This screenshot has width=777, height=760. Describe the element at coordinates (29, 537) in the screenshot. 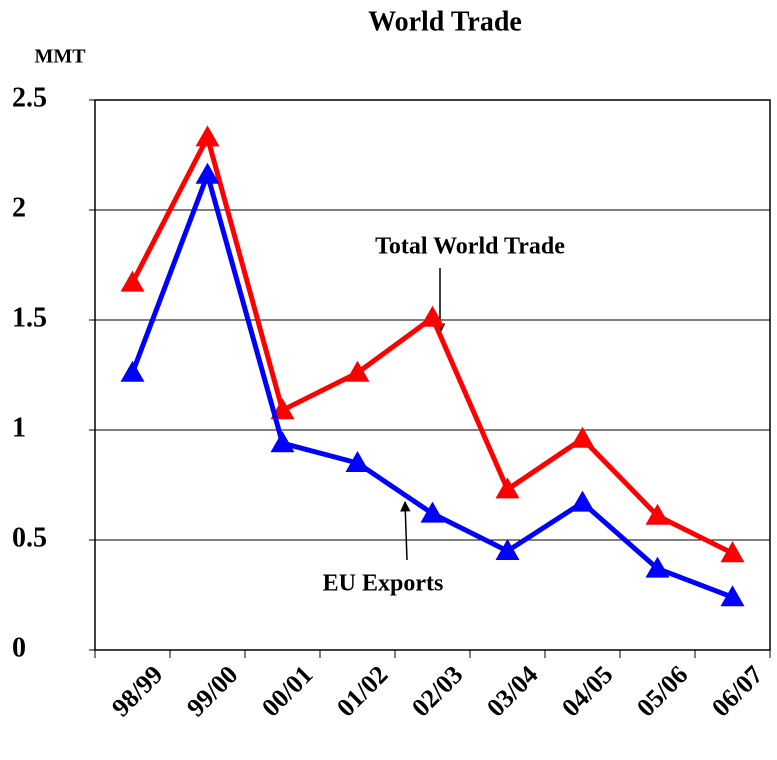

I see `y-tick-label: 0.5` at that location.